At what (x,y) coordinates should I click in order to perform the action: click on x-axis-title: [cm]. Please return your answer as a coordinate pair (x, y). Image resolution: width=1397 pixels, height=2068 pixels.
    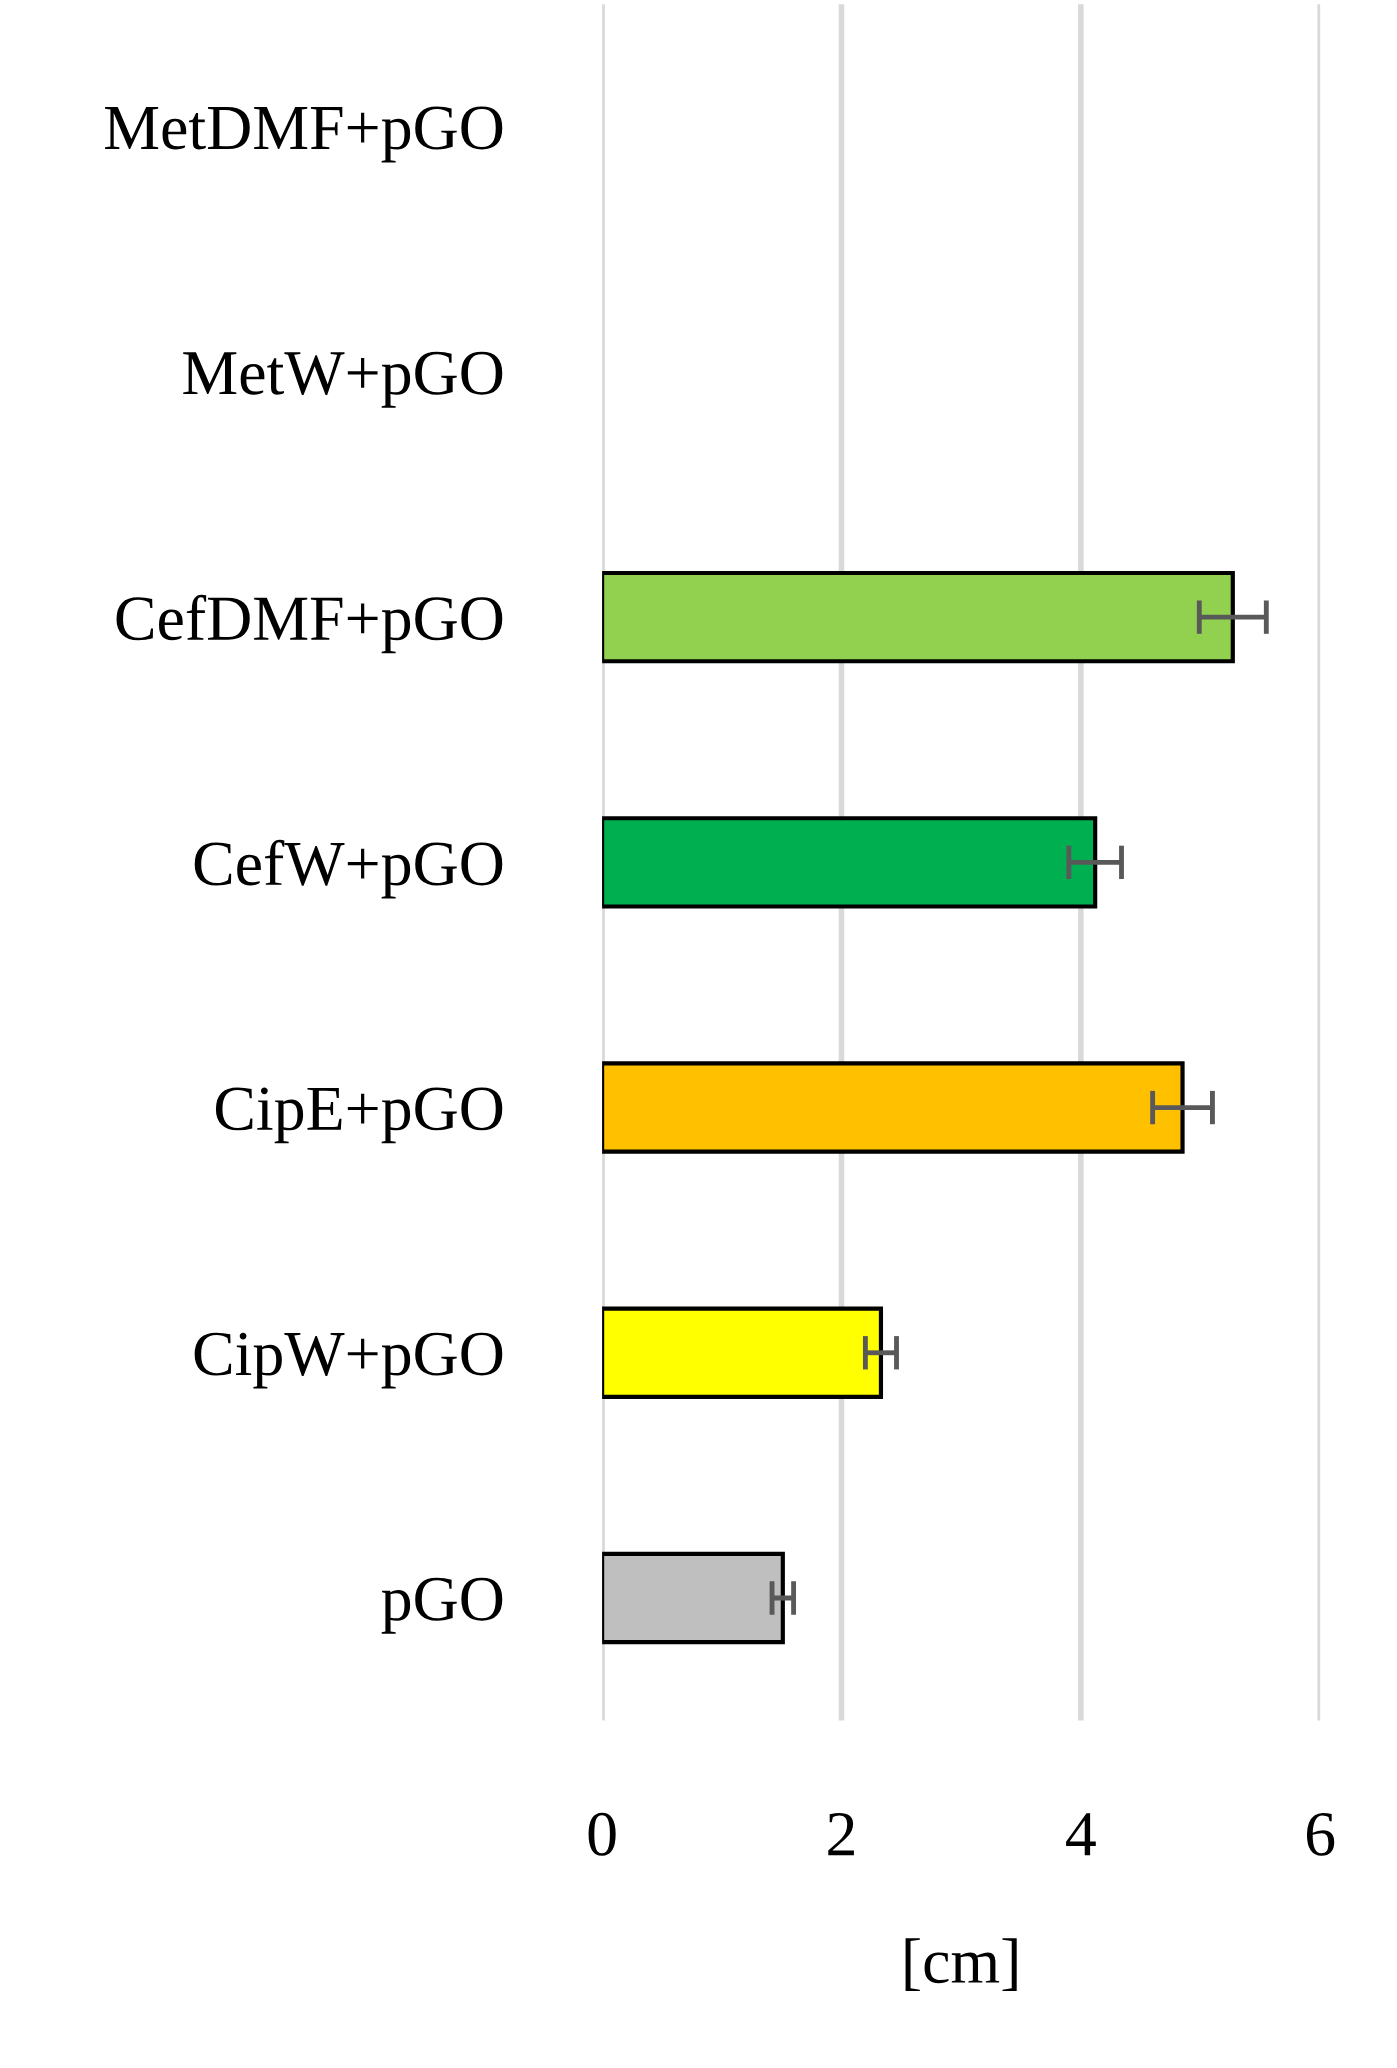
    Looking at the image, I should click on (961, 1965).